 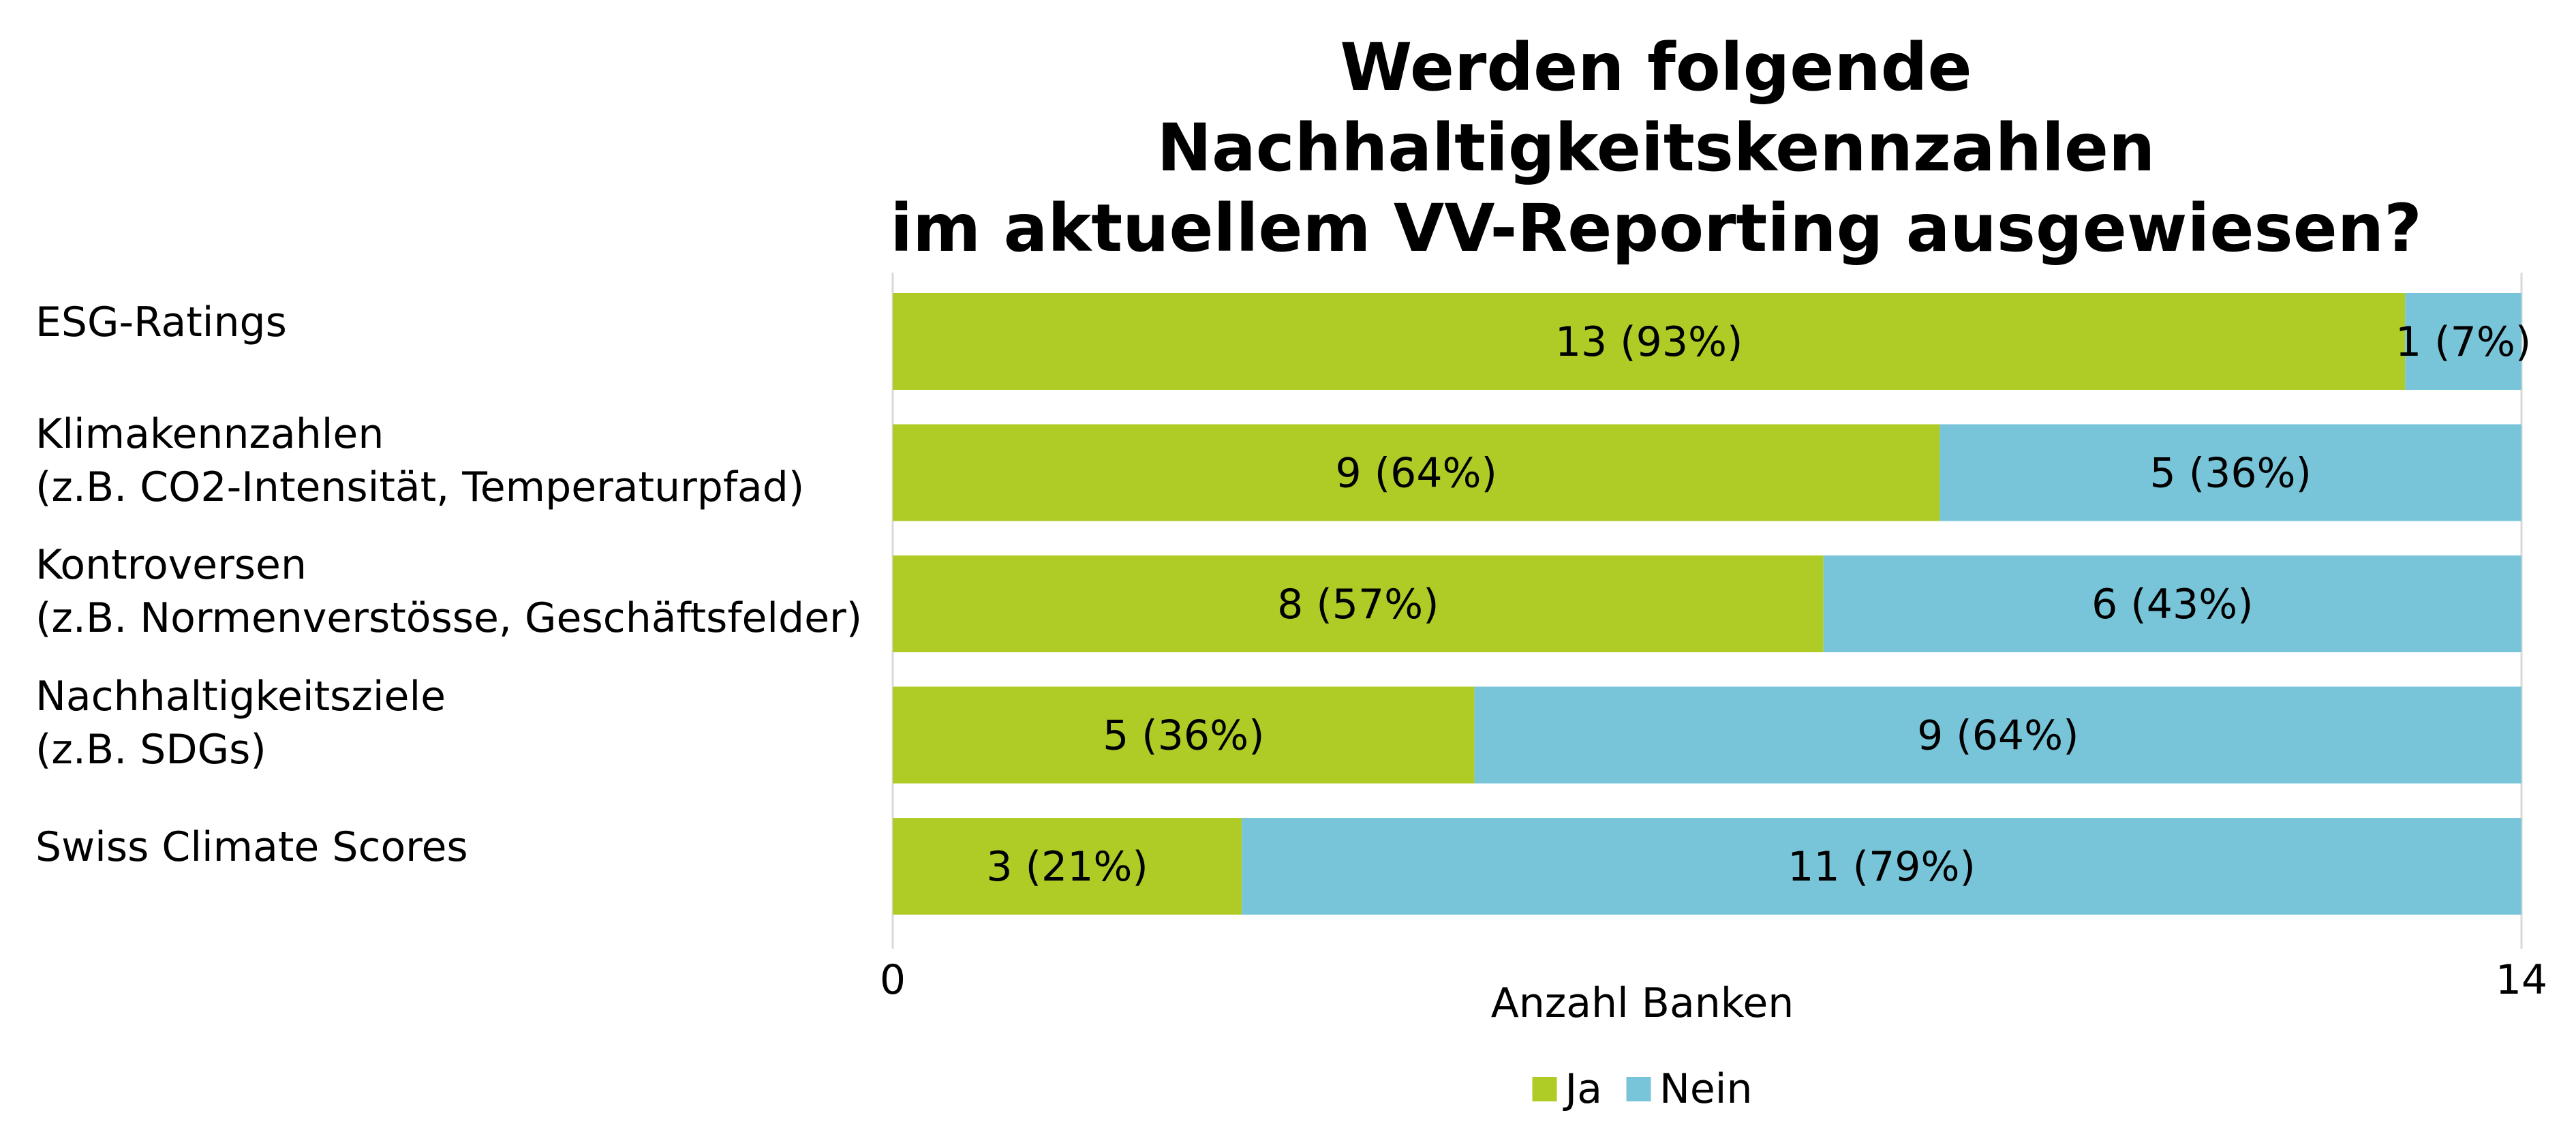 I want to click on data-label-ja-4: 3 (21%), so click(x=1067, y=867).